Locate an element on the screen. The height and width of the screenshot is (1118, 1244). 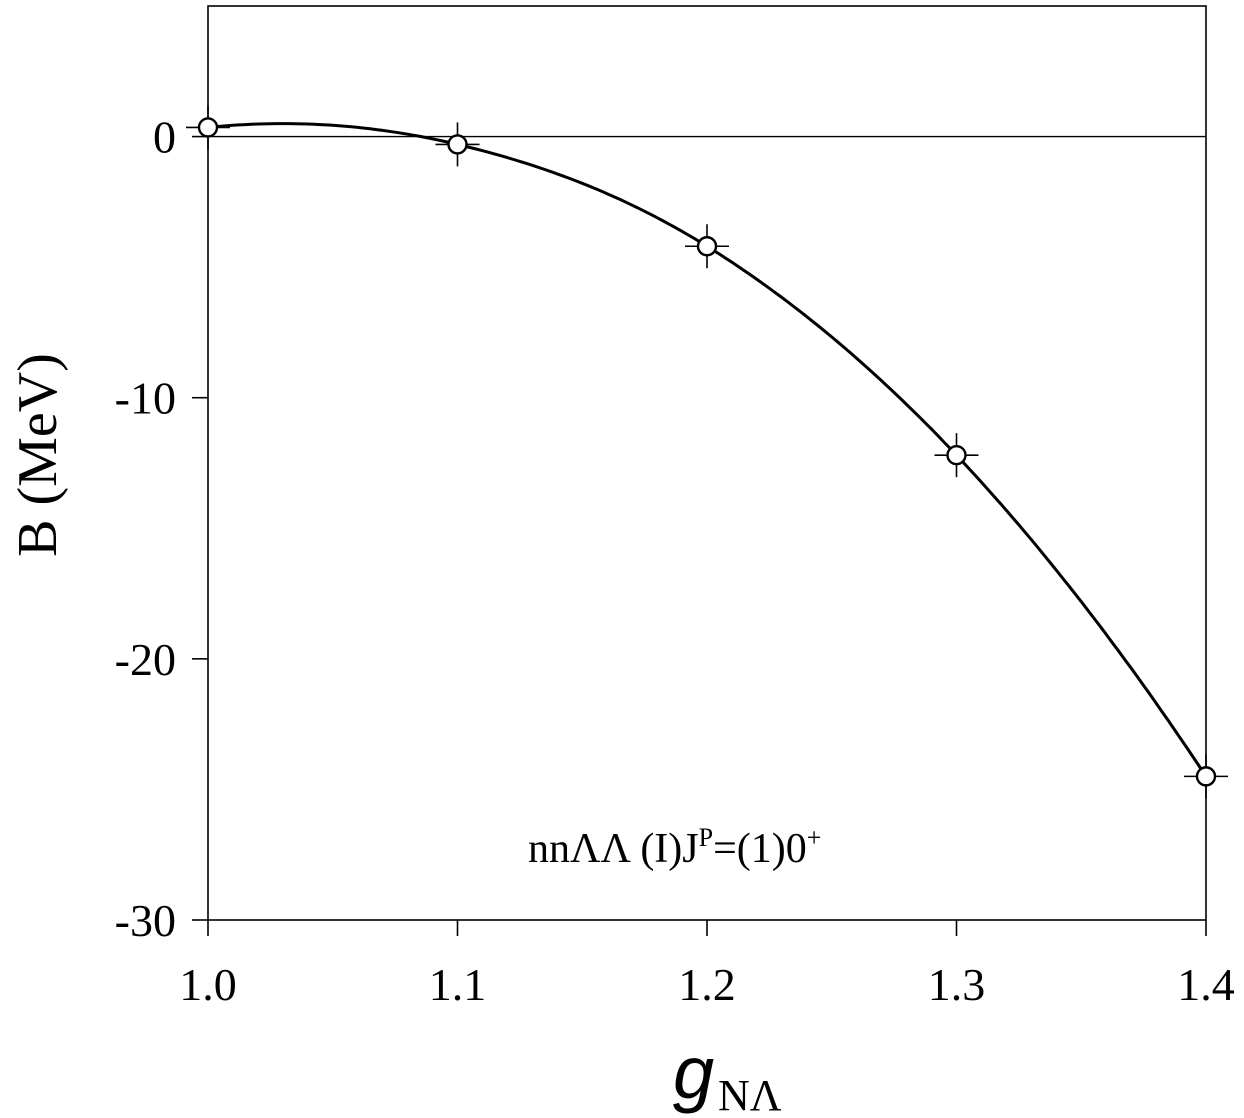
annotation-mid: =(1)0 is located at coordinates (760, 849).